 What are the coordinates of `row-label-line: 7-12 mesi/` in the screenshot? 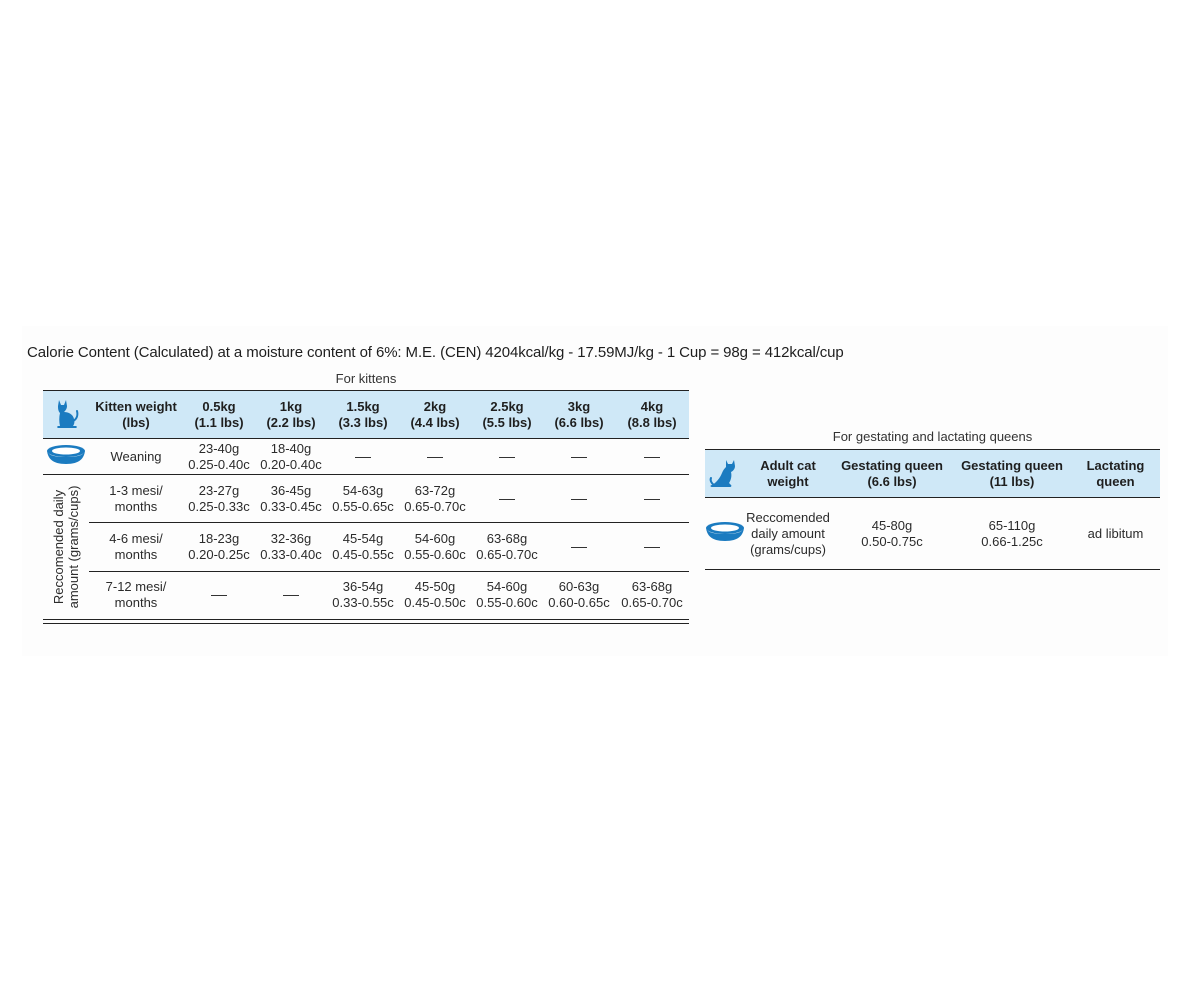 It's located at (136, 587).